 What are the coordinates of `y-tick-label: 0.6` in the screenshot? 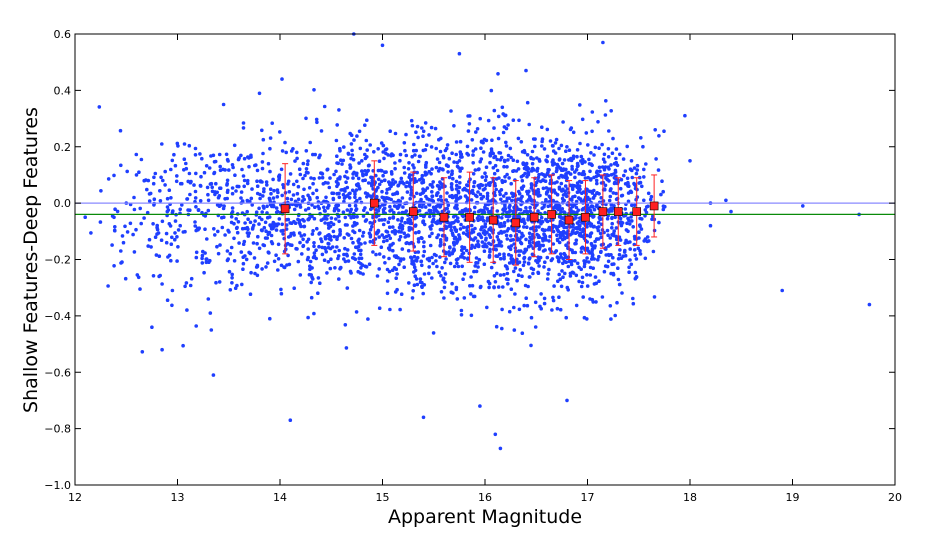 It's located at (63, 34).